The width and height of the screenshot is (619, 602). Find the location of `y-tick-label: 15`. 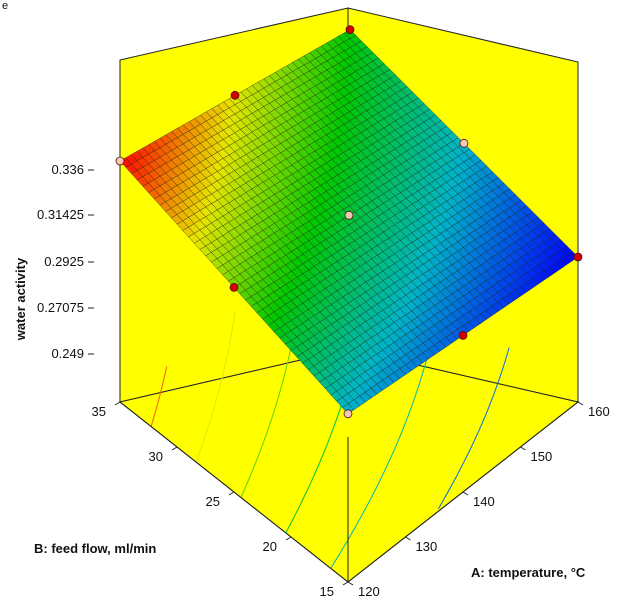

y-tick-label: 15 is located at coordinates (327, 591).